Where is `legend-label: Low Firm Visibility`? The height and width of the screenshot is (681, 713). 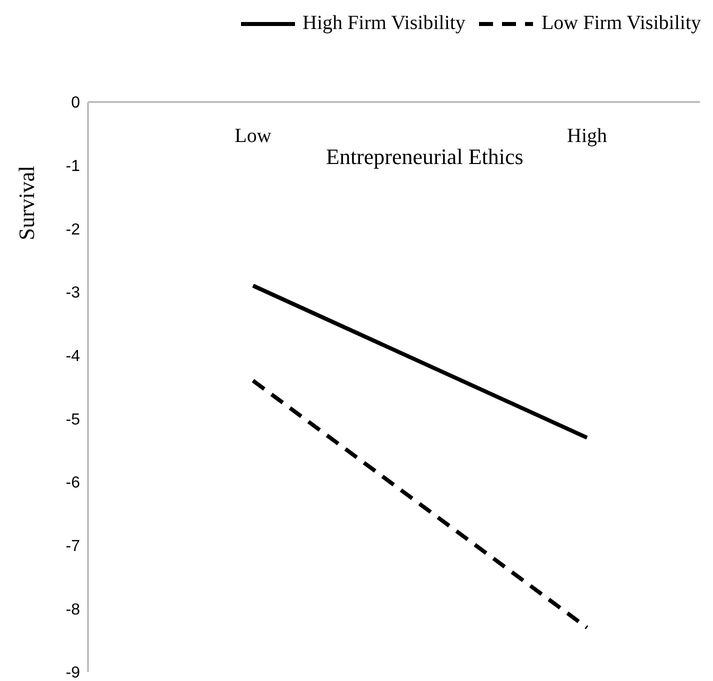 legend-label: Low Firm Visibility is located at coordinates (621, 23).